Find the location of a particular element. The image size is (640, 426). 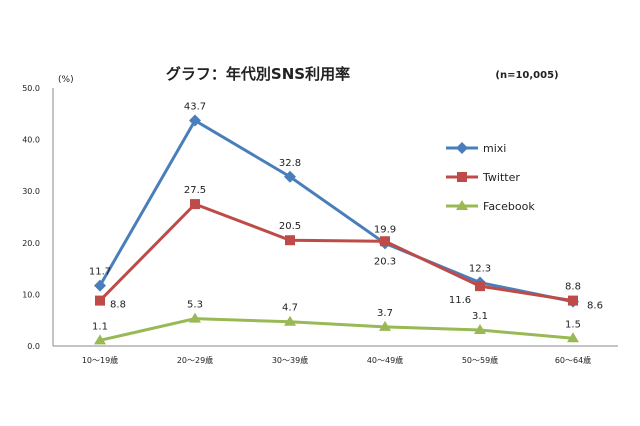

series-facebook: 1.1 5.3 4.7 3.7 3.1 1.5 is located at coordinates (336, 322).